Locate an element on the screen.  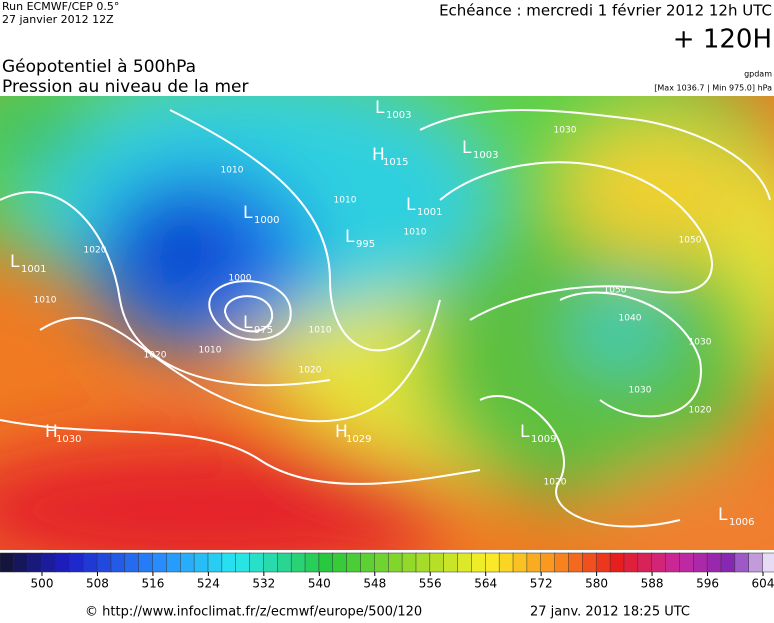
colorbar-tick-label: 596 is located at coordinates (707, 584).